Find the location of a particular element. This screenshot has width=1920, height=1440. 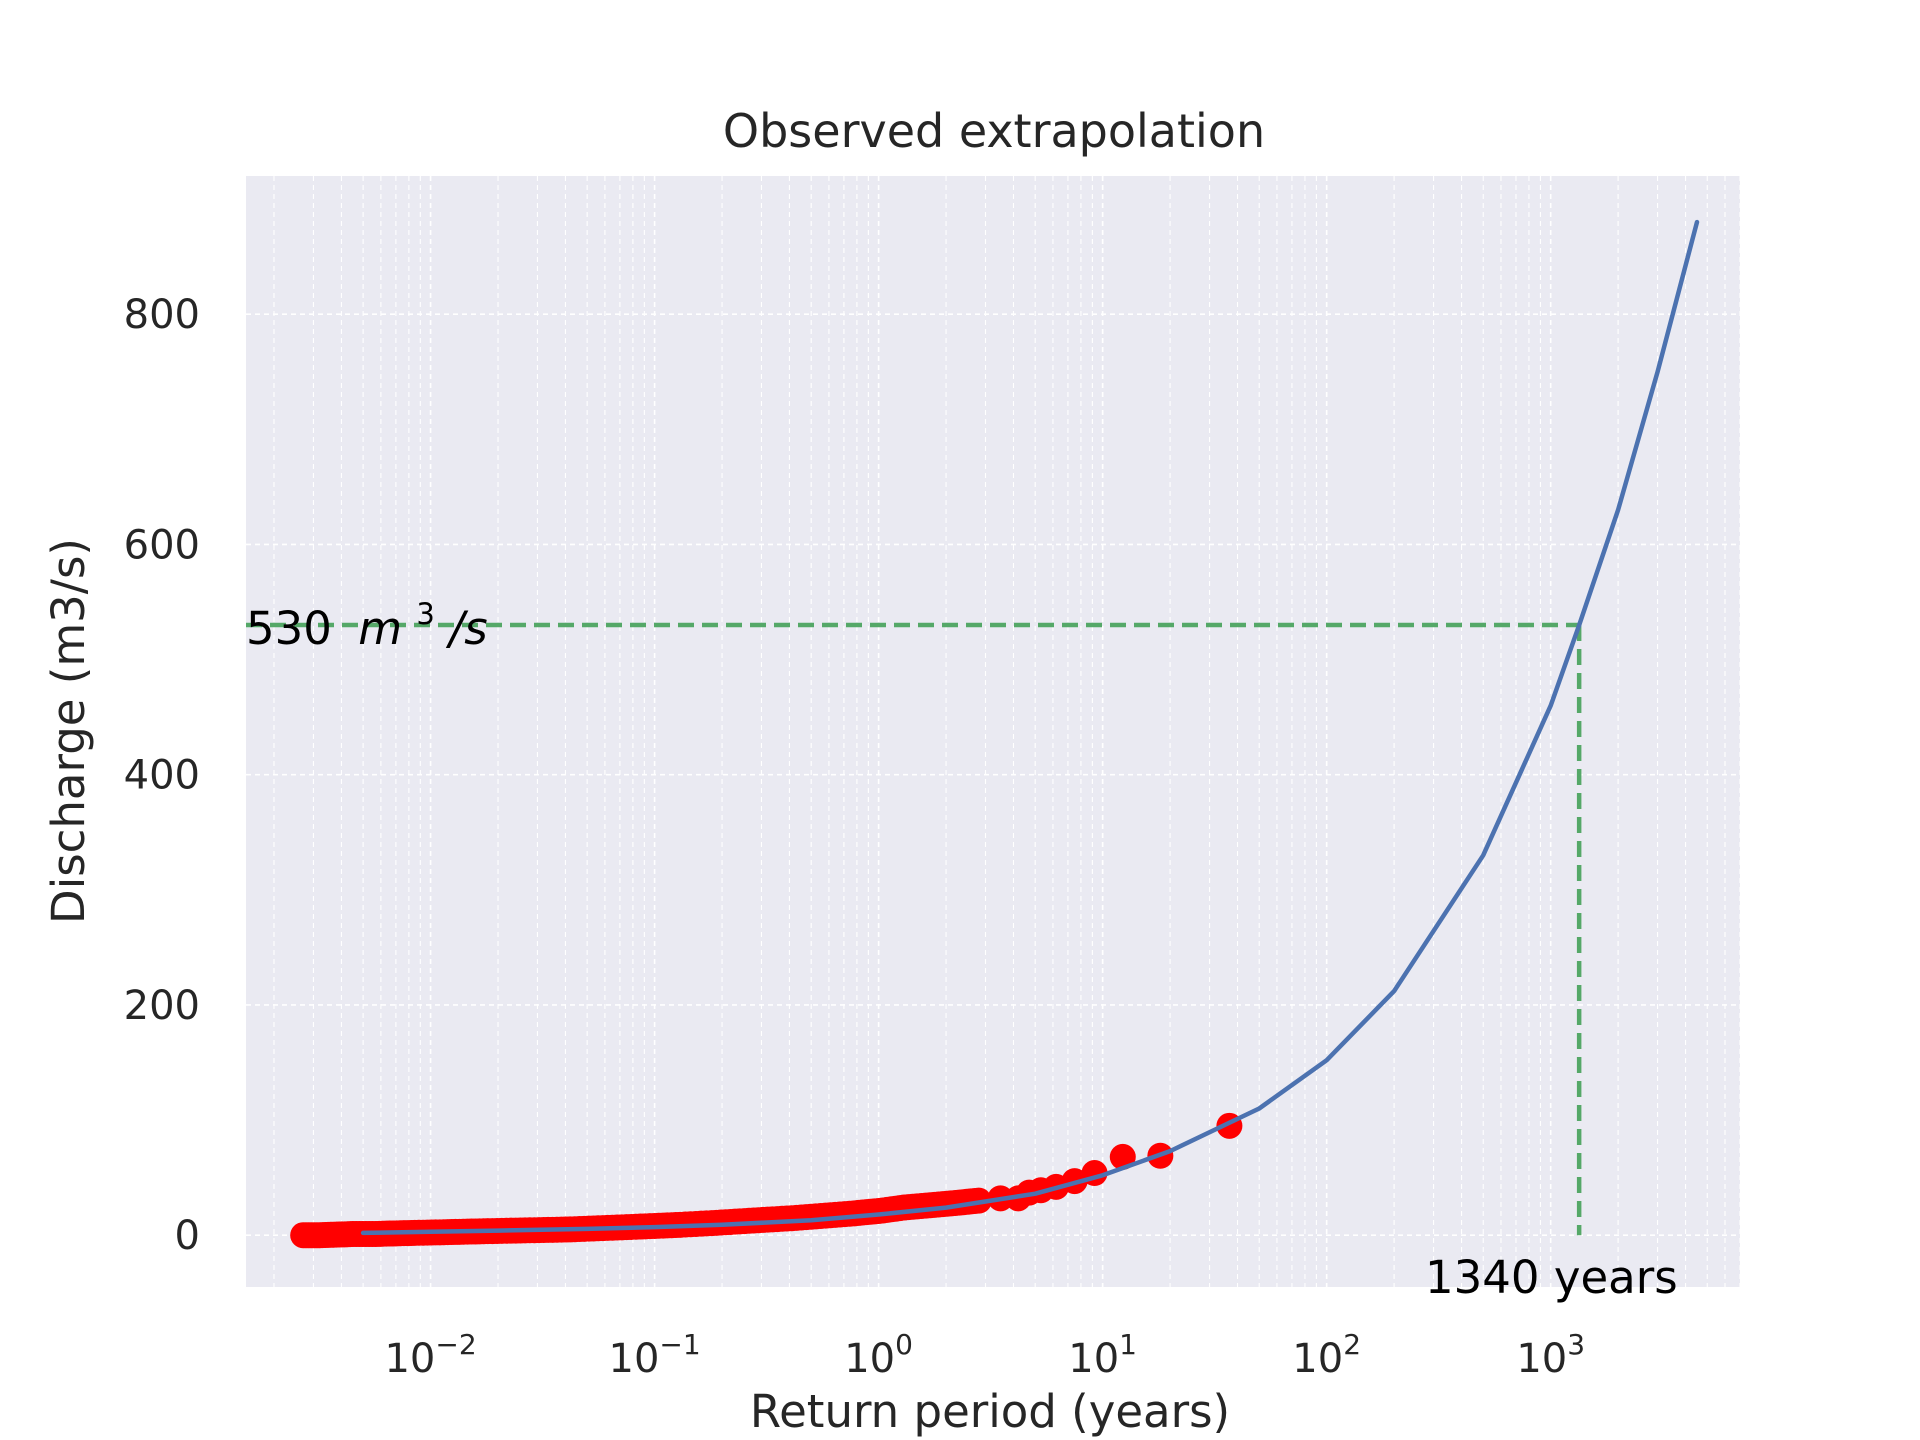

reference-discharge-label: 530 m 3 /s is located at coordinates (367, 618).